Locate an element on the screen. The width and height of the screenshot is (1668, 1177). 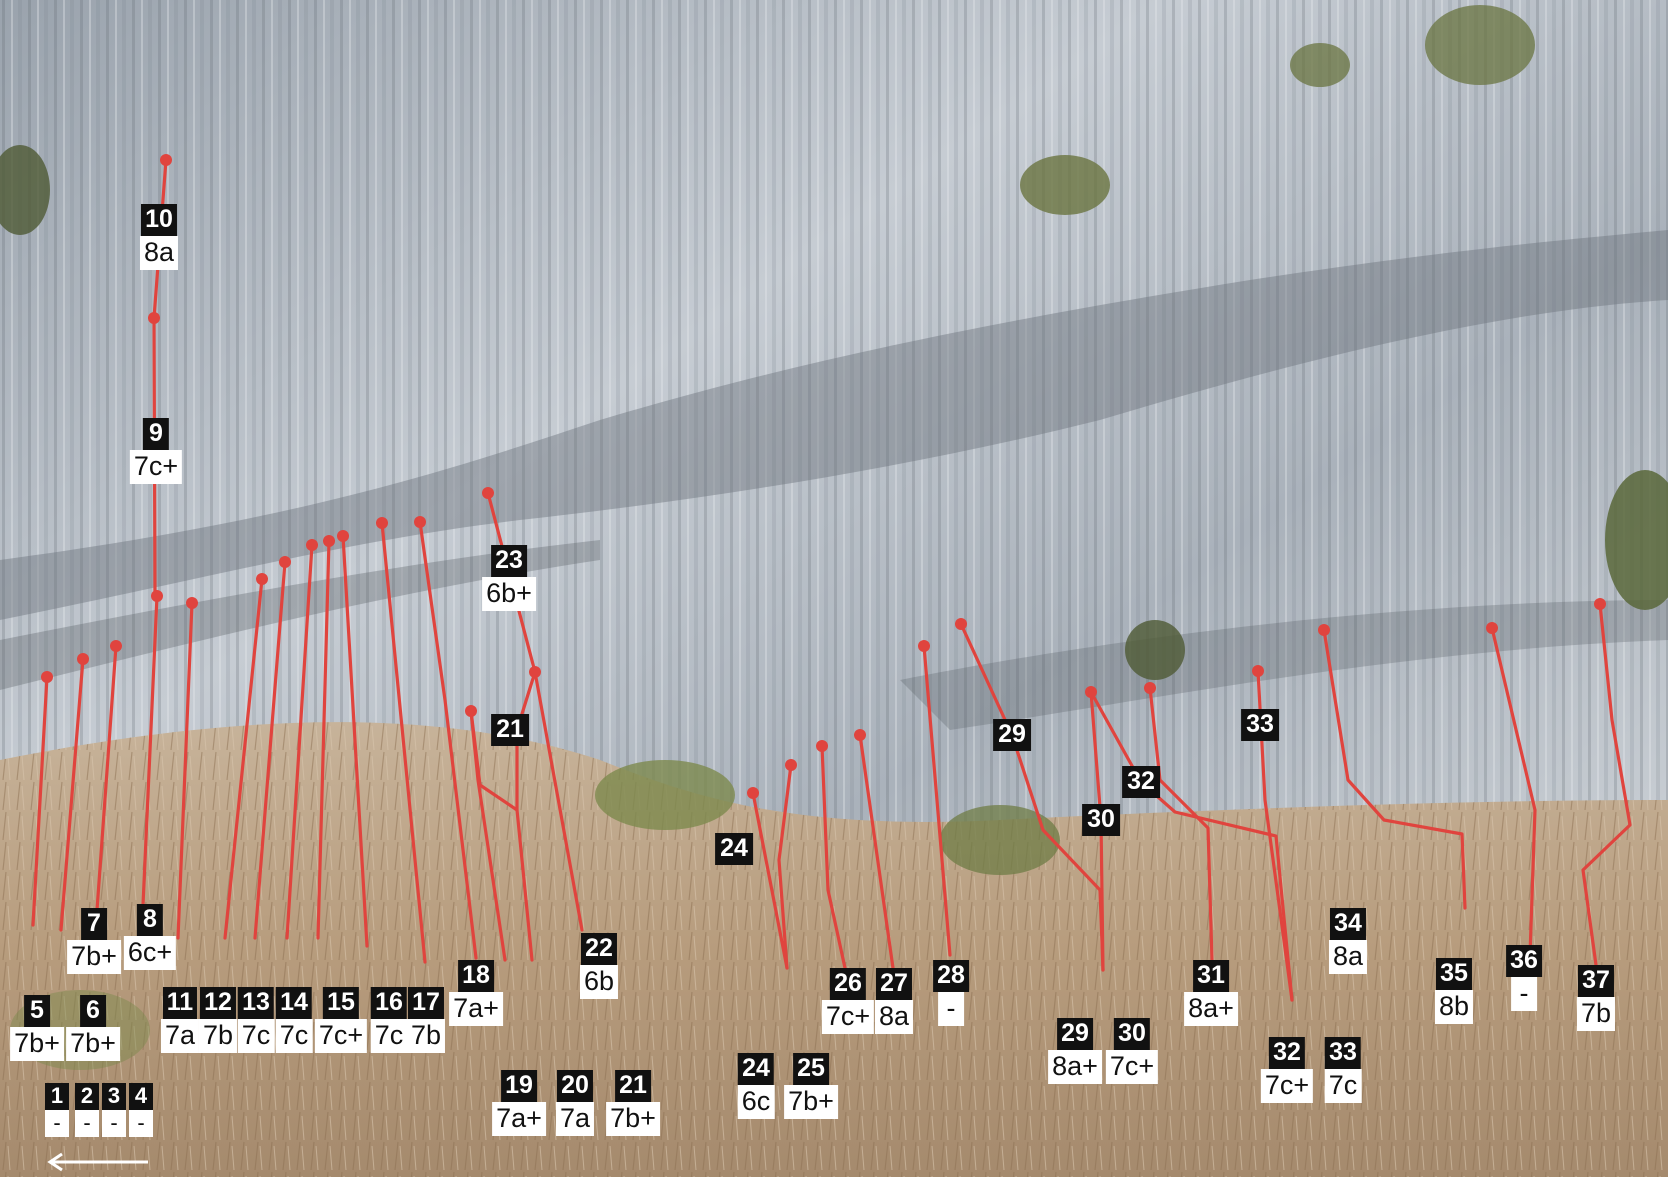
route-label-9: 9 7c+ is located at coordinates (156, 451).